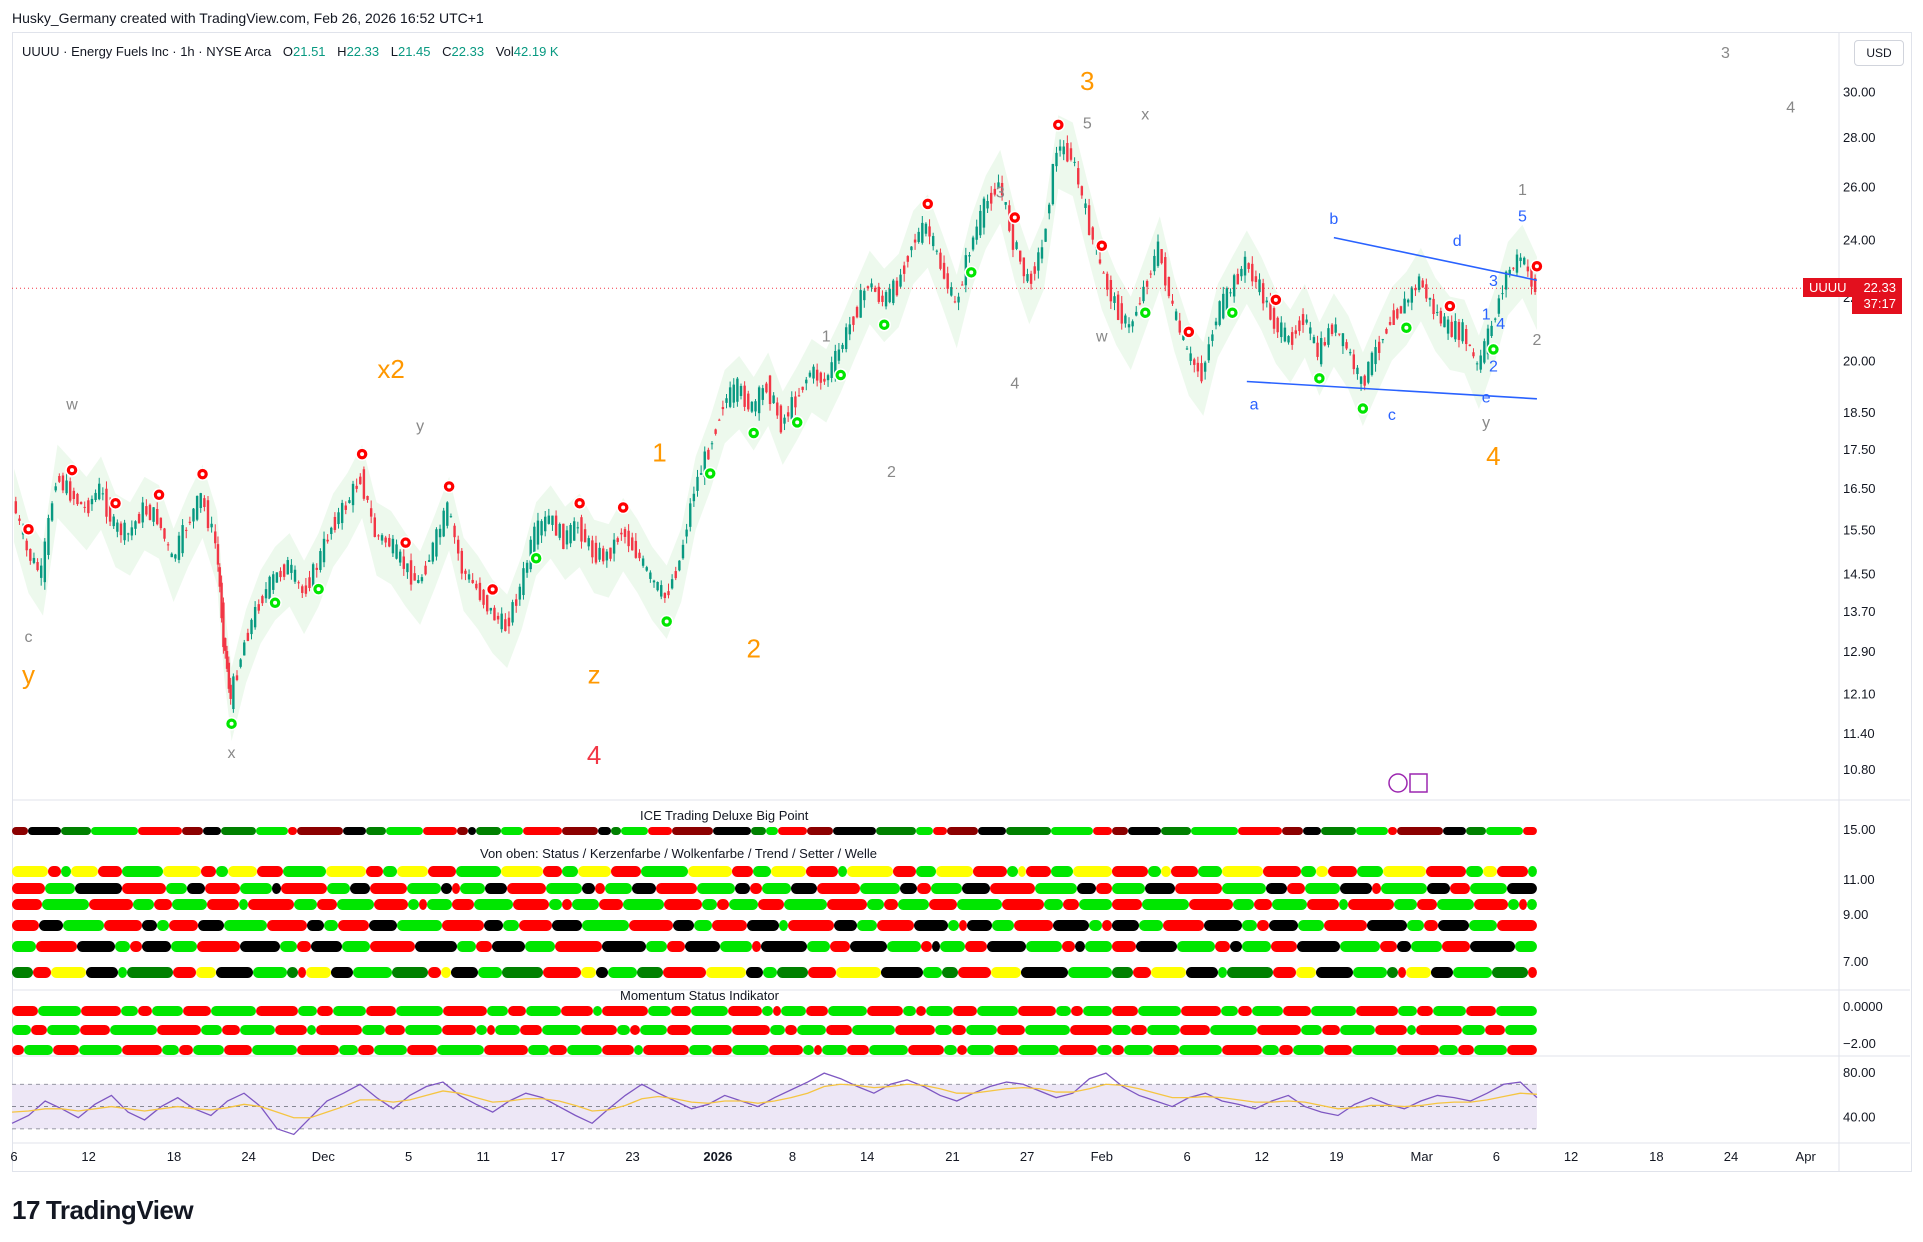 The width and height of the screenshot is (1923, 1242). Describe the element at coordinates (390, 369) in the screenshot. I see `wave-label: x2` at that location.